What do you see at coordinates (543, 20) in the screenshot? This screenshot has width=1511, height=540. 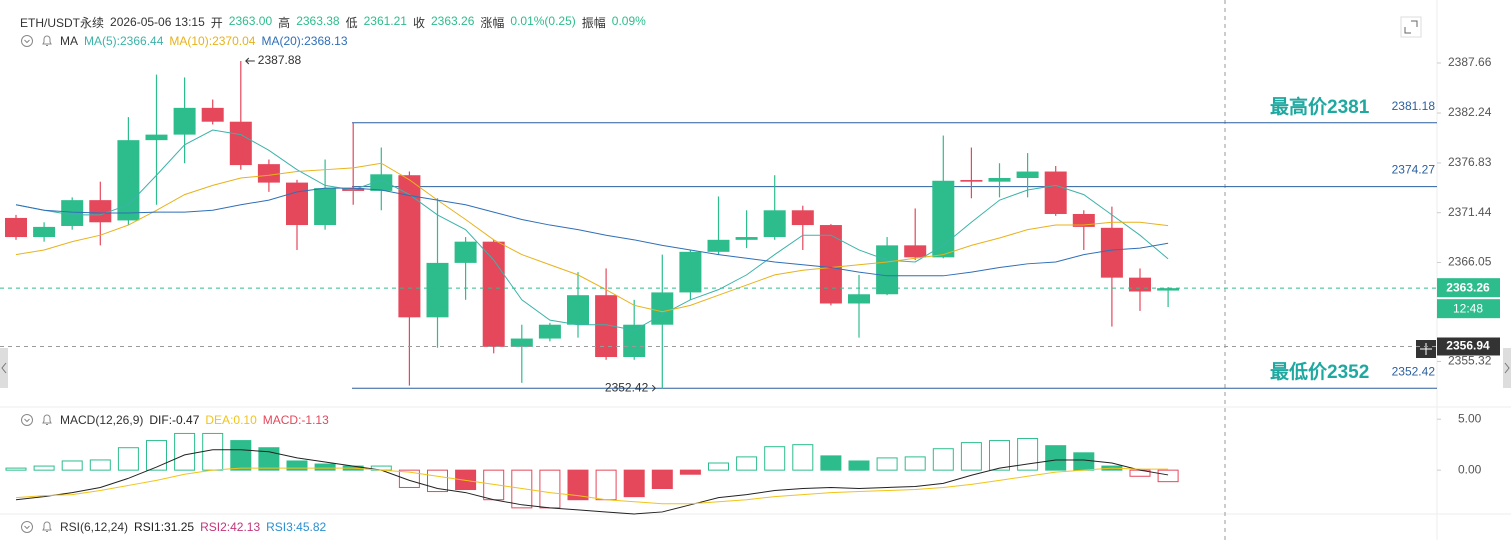 I see `field-value: 0.01%(0.25)` at bounding box center [543, 20].